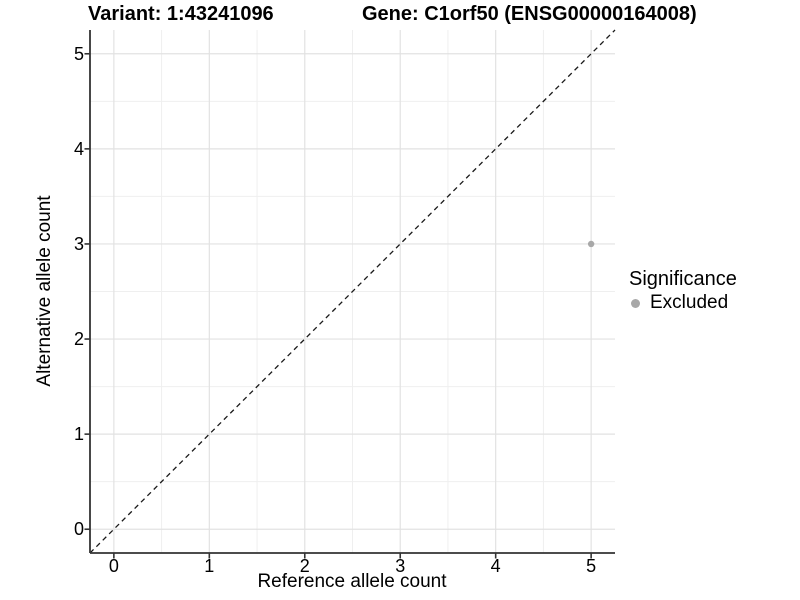 This screenshot has height=600, width=800. I want to click on y-tick-label: 4, so click(78, 148).